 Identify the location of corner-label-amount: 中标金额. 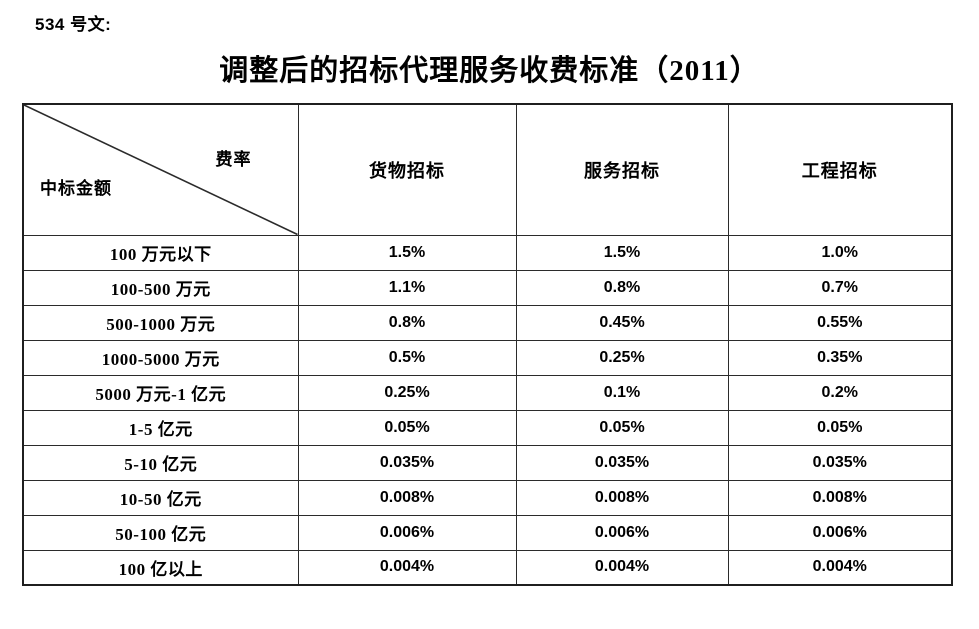
(76, 188).